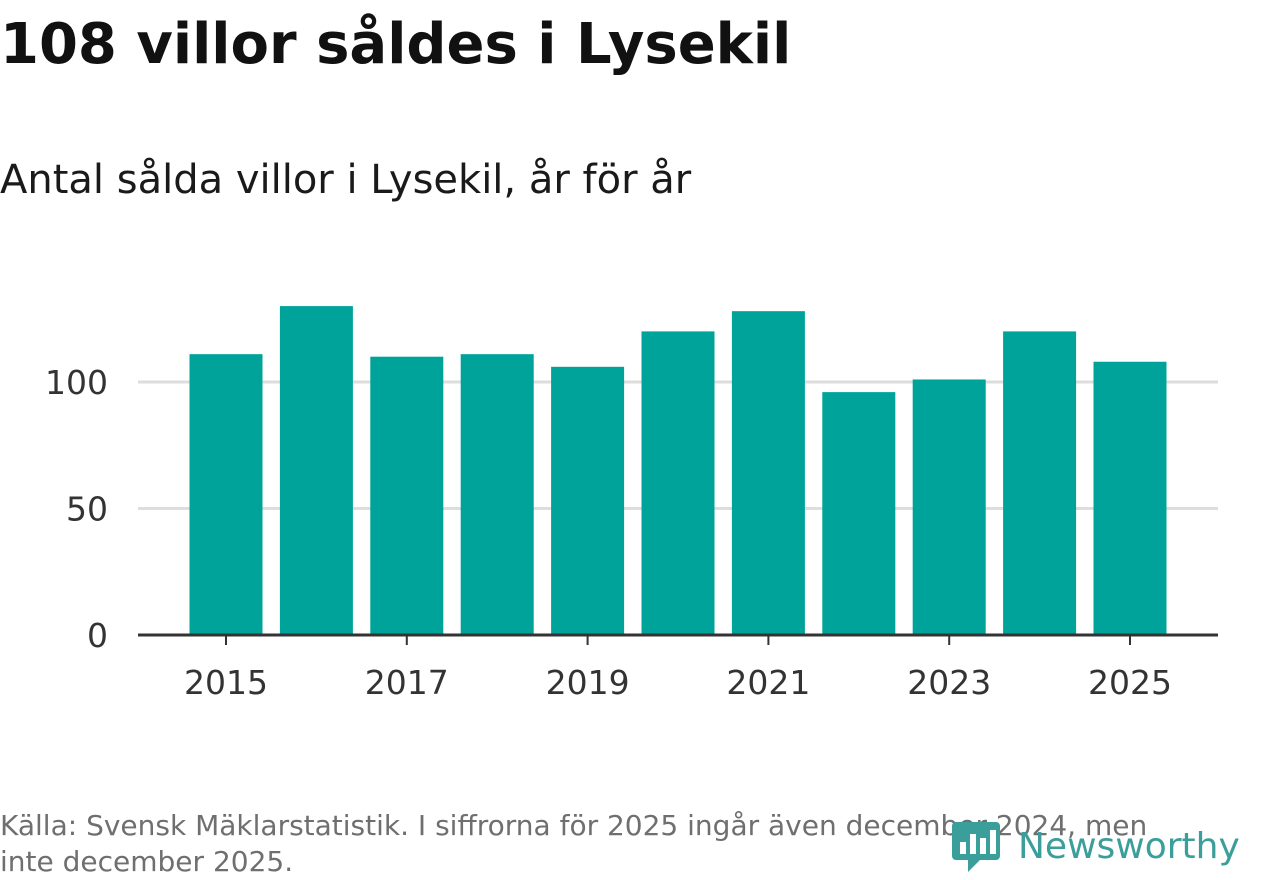  Describe the element at coordinates (768, 682) in the screenshot. I see `x-tick-label: 2021` at that location.